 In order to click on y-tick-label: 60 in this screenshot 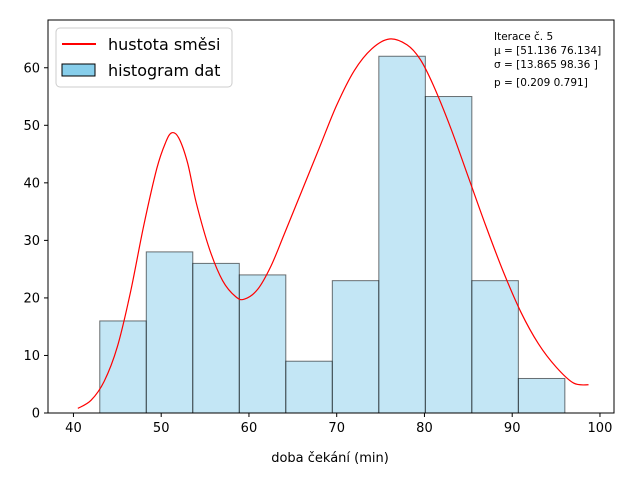, I will do `click(31, 68)`.